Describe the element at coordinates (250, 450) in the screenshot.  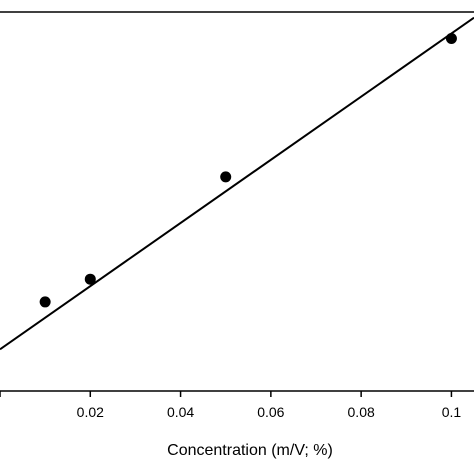
I see `x-axis-label: Concentration (m/V; %)` at that location.